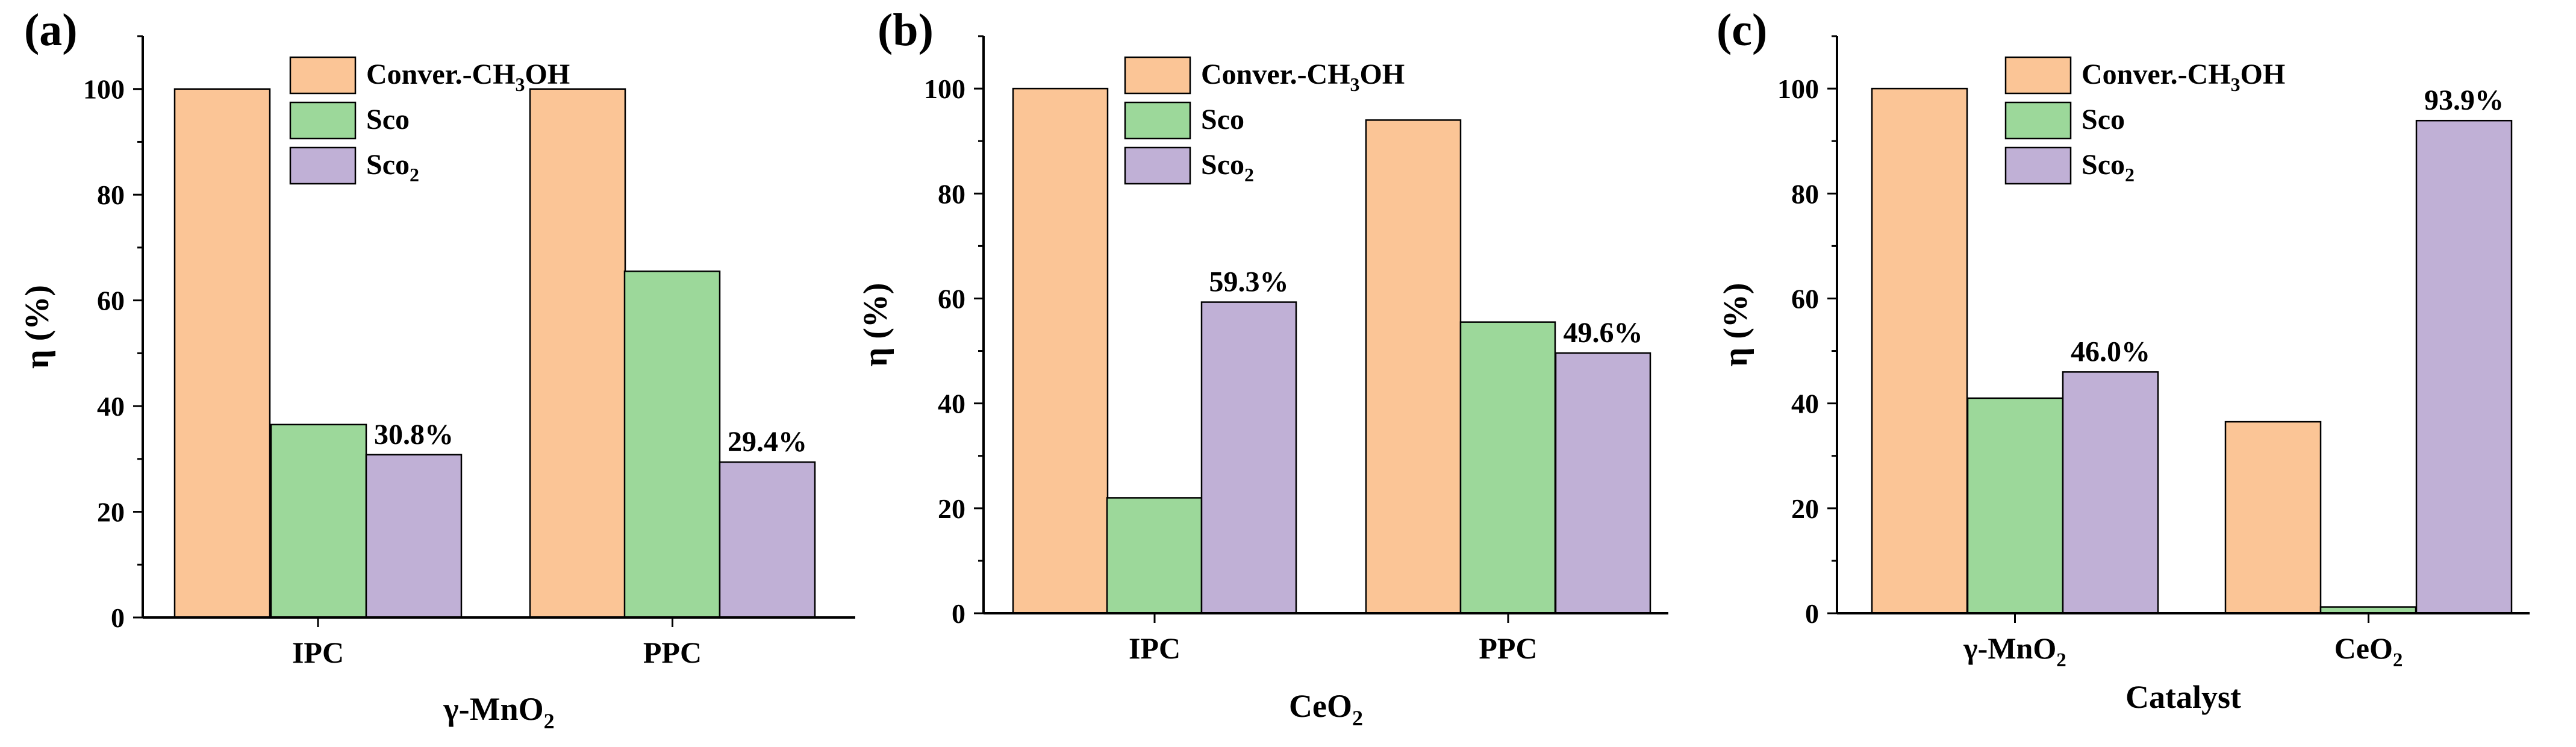  I want to click on x-tick-label: CeO2, so click(2368, 651).